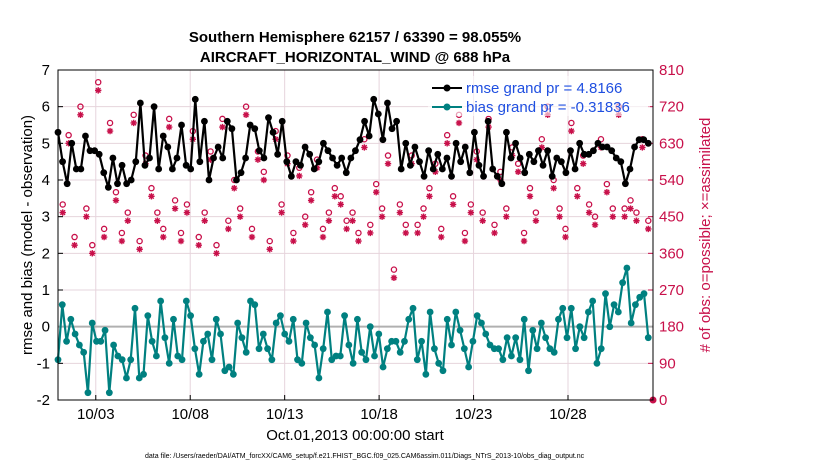  I want to click on x-tick-label: 10/08, so click(190, 414).